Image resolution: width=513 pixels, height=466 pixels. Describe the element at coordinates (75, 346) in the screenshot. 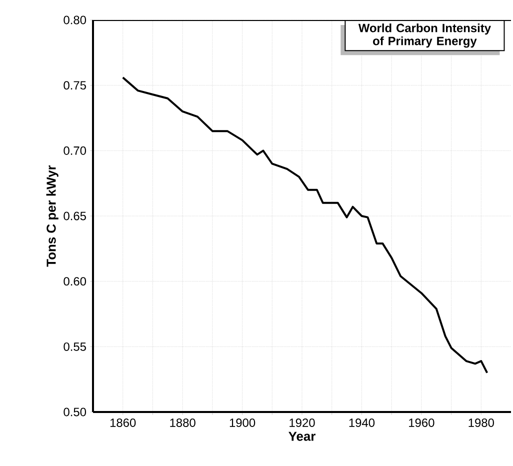

I see `y-tick-label: 0.55` at that location.